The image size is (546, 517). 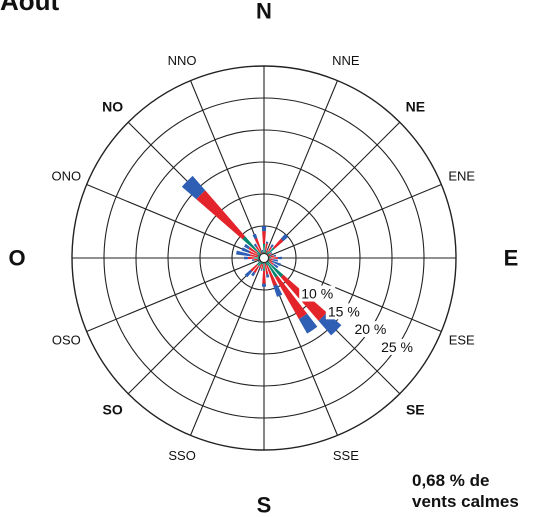 What do you see at coordinates (30, 8) in the screenshot?
I see `chart-title: Août` at bounding box center [30, 8].